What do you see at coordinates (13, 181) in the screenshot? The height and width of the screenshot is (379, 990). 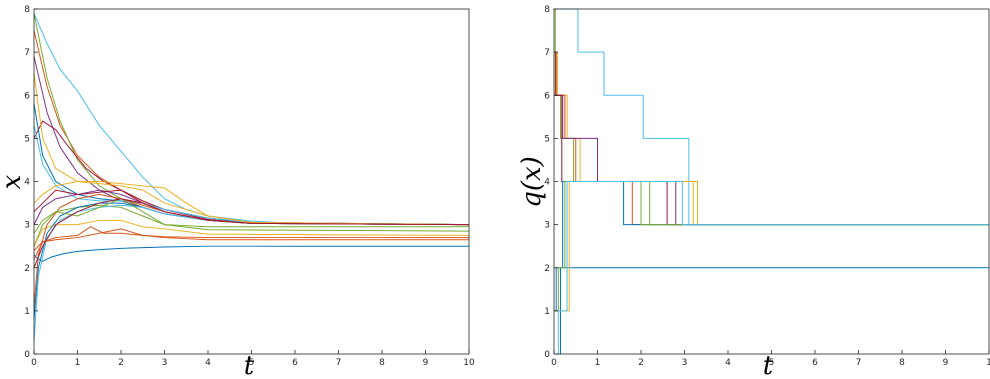 I see `left-y-axis-label: x` at bounding box center [13, 181].